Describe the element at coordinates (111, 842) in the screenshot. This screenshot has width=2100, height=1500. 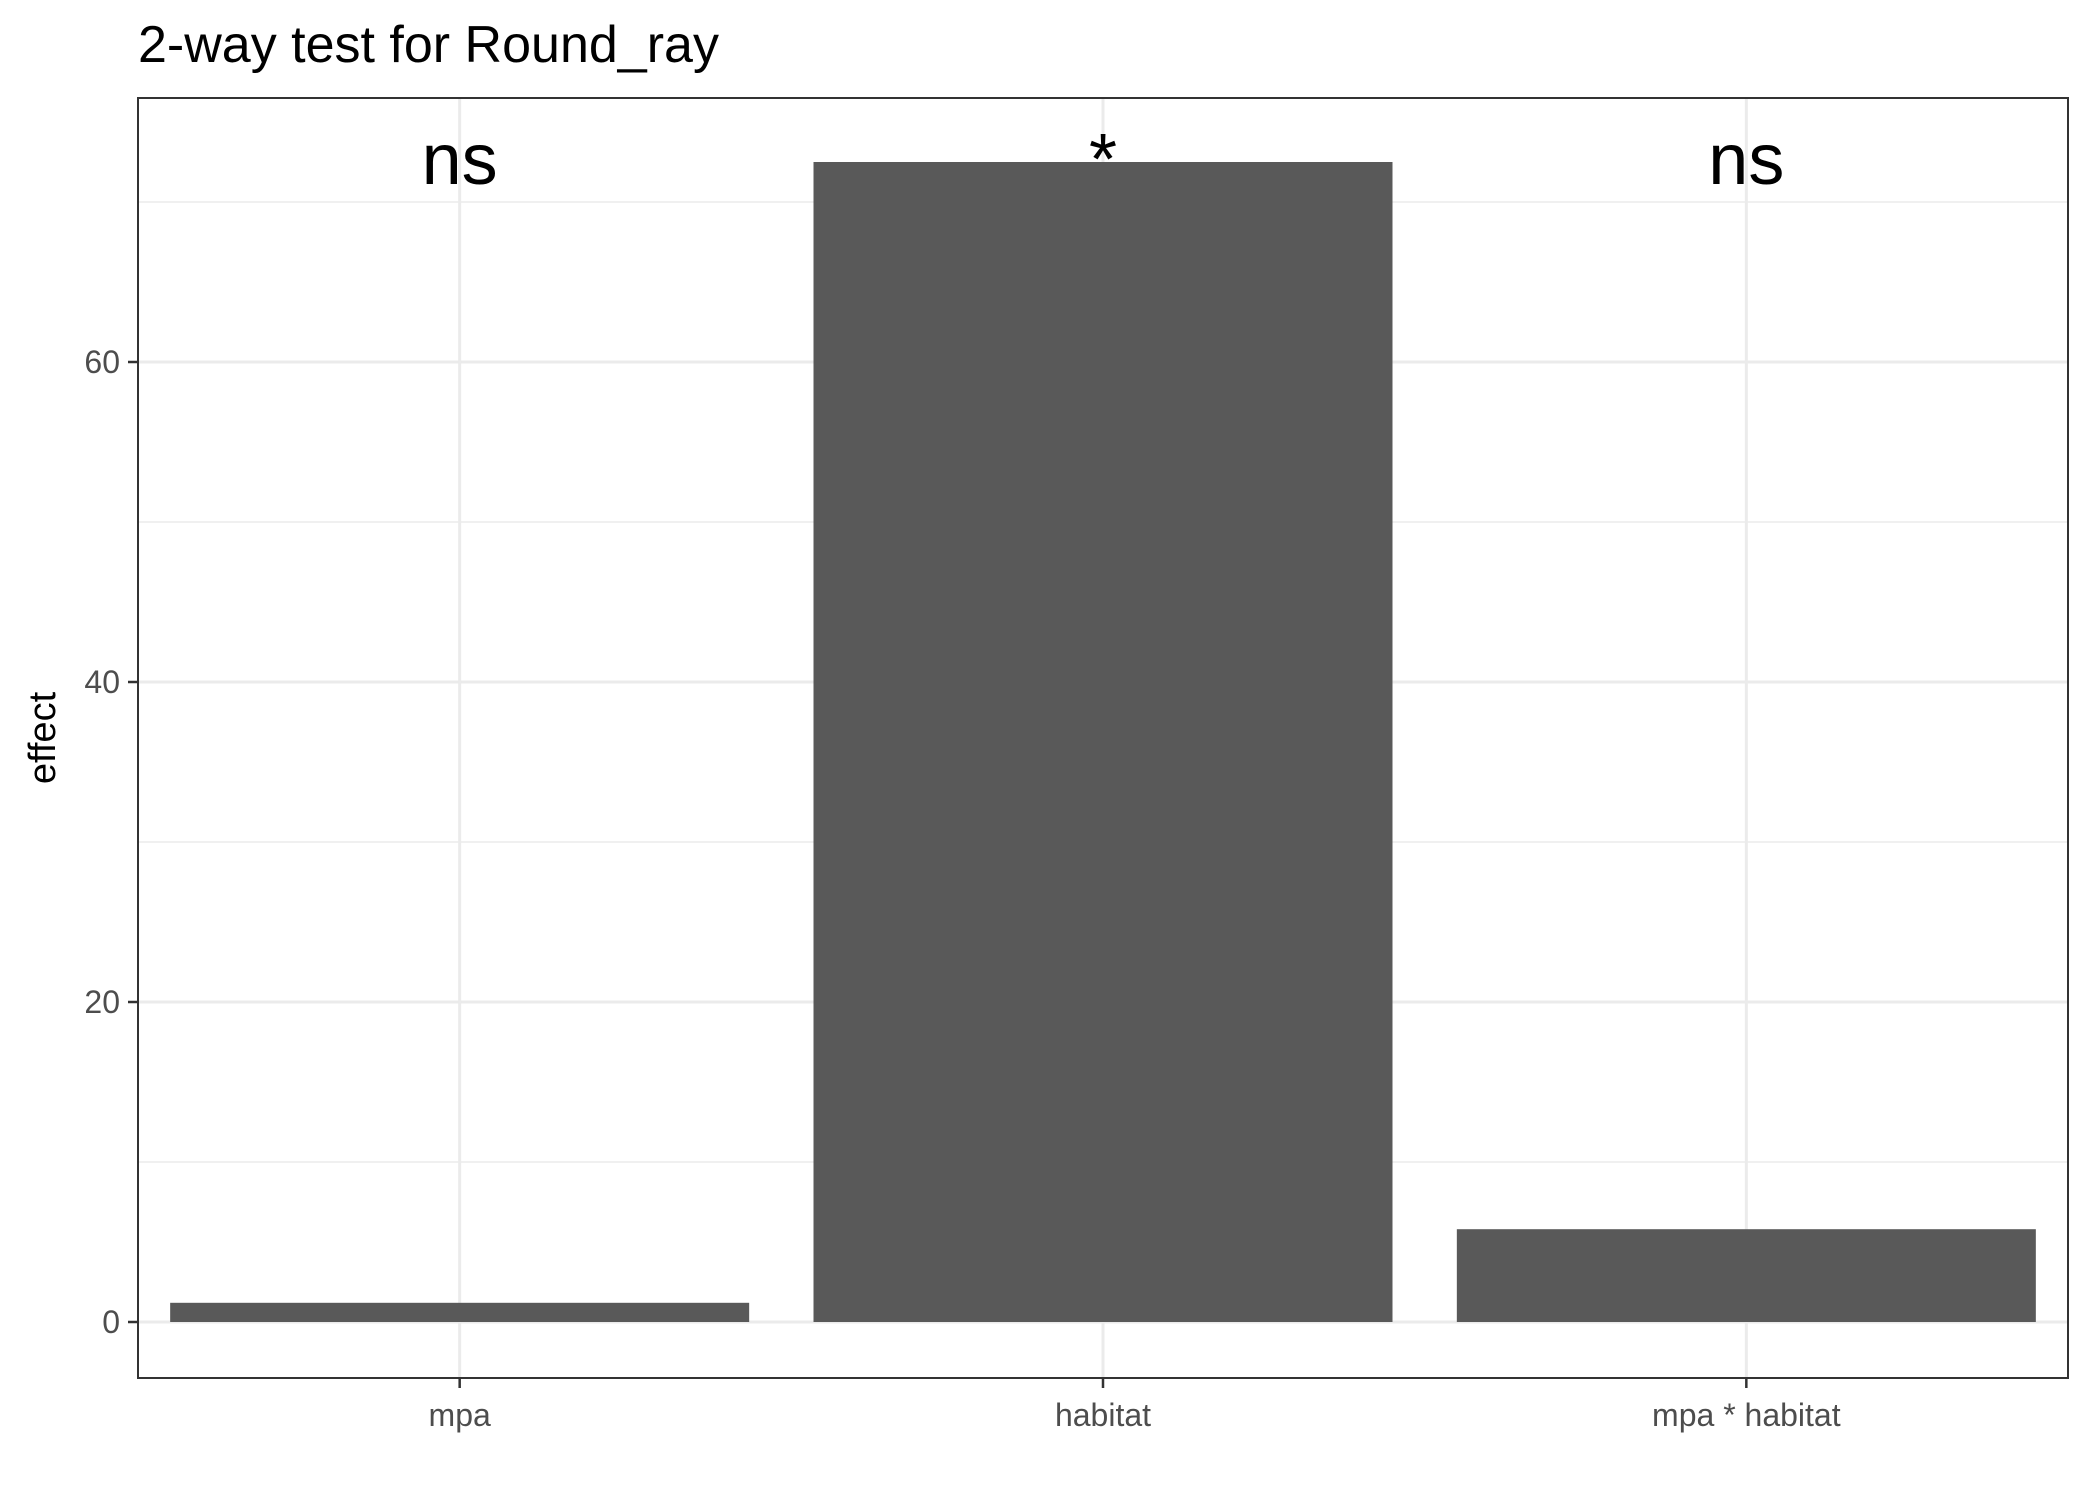
I see `y-axis: 0 20 40 60` at that location.